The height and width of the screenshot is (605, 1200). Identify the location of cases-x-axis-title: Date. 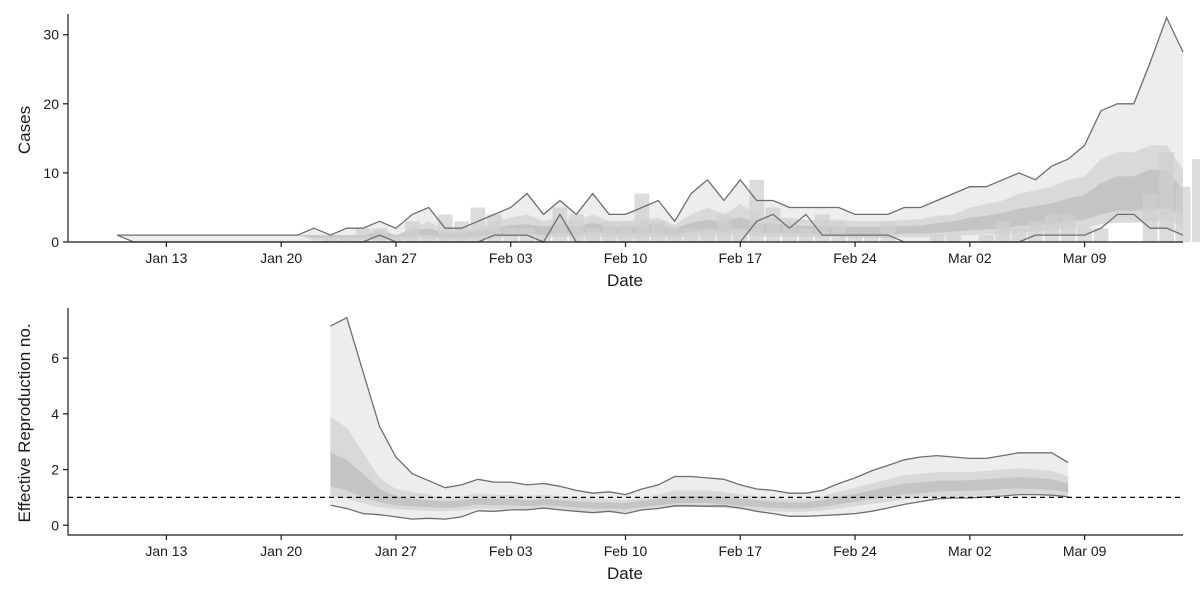
(625, 280).